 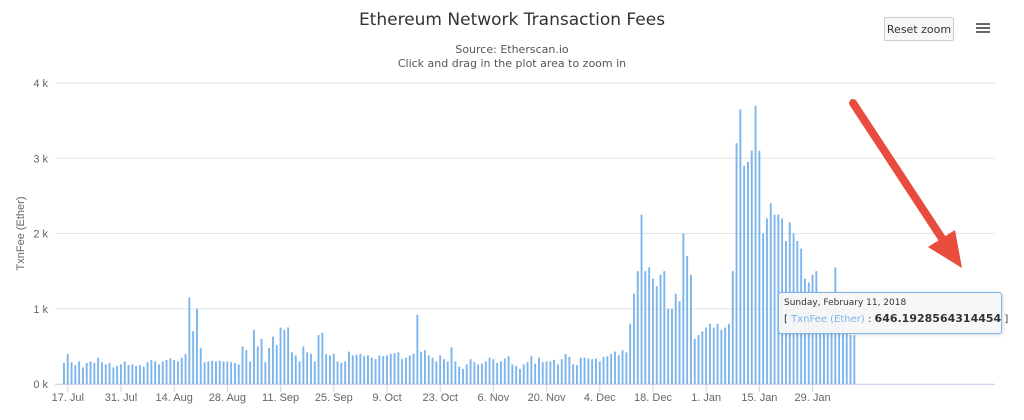 I want to click on tooltip-close-bracket: ], so click(x=1006, y=319).